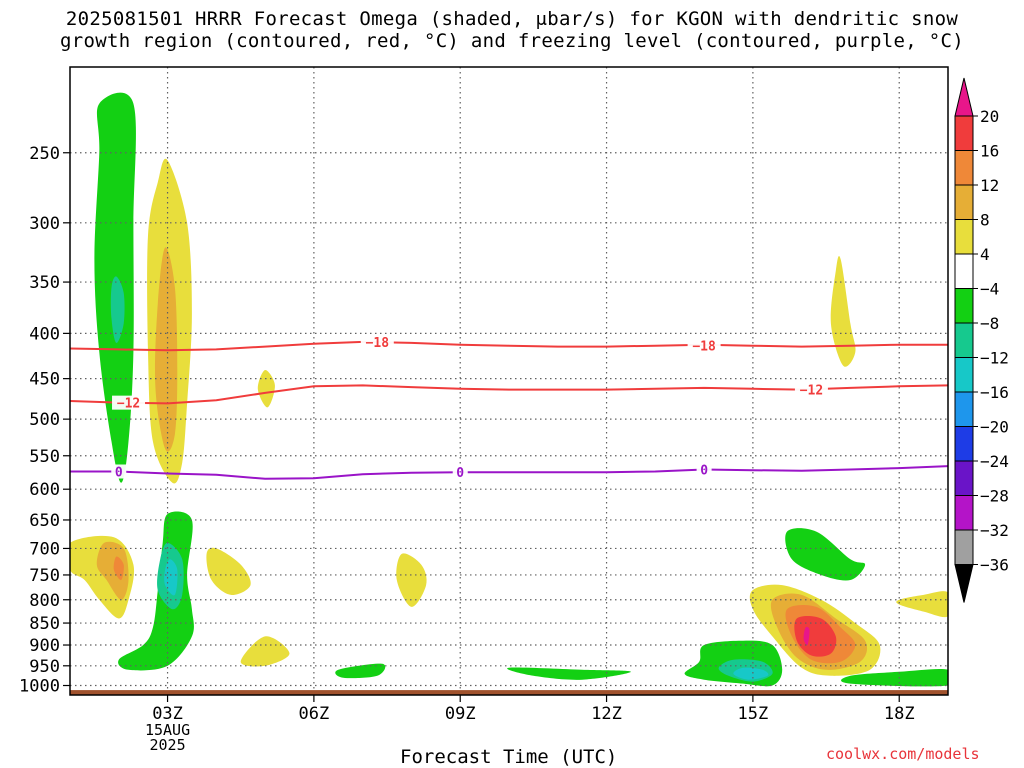 Image resolution: width=1024 pixels, height=768 pixels. I want to click on x-tick-label-18Z: 18Z, so click(899, 714).